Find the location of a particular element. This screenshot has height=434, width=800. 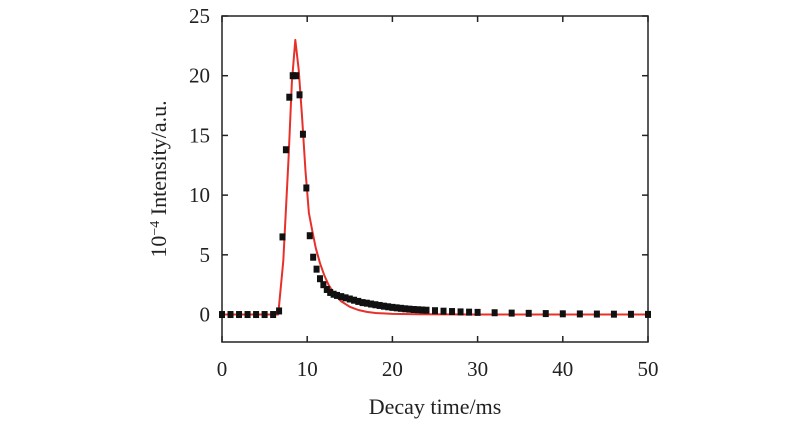

y-axis-title: 10−4 Intensity/a.u. is located at coordinates (158, 178).